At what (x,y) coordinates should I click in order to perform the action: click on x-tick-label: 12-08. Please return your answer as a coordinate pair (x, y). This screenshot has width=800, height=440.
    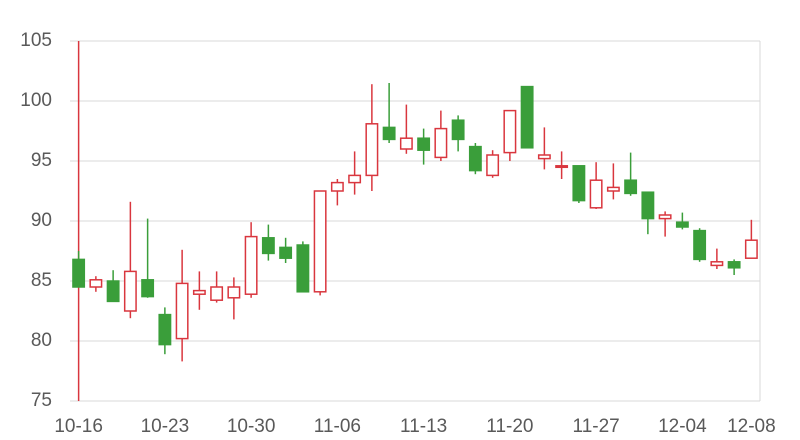
    Looking at the image, I should click on (751, 426).